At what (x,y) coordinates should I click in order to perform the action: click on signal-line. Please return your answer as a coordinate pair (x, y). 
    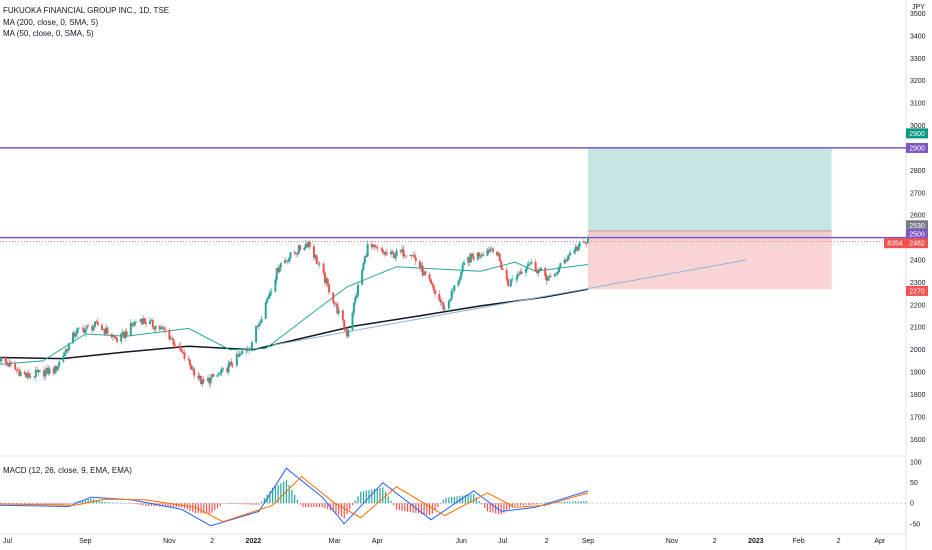
    Looking at the image, I should click on (294, 499).